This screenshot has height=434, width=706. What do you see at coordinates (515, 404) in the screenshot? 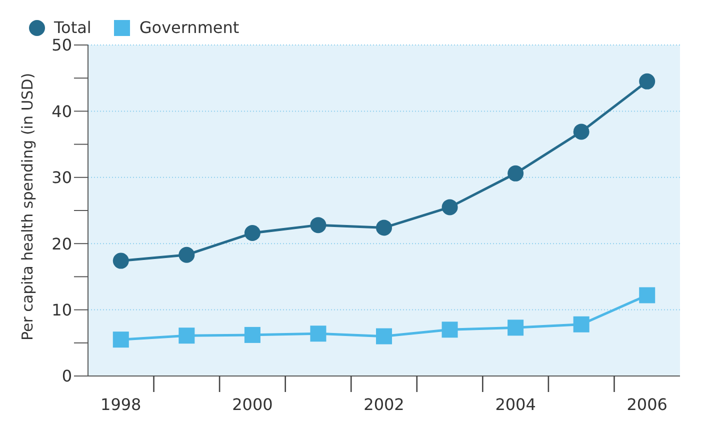
I see `x-tick-label: 2004` at bounding box center [515, 404].